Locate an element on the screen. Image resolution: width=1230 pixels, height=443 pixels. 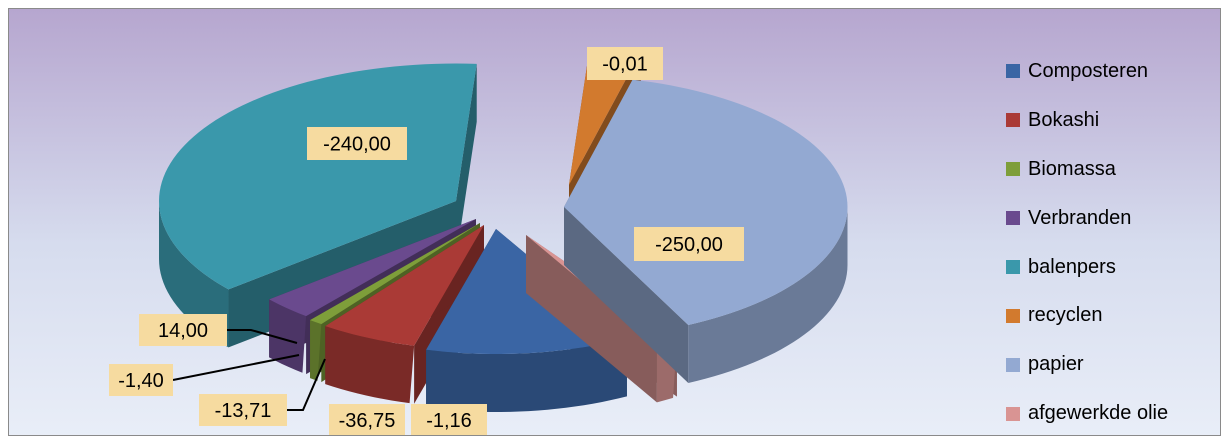
legend-item-papier: papier is located at coordinates (1087, 364).